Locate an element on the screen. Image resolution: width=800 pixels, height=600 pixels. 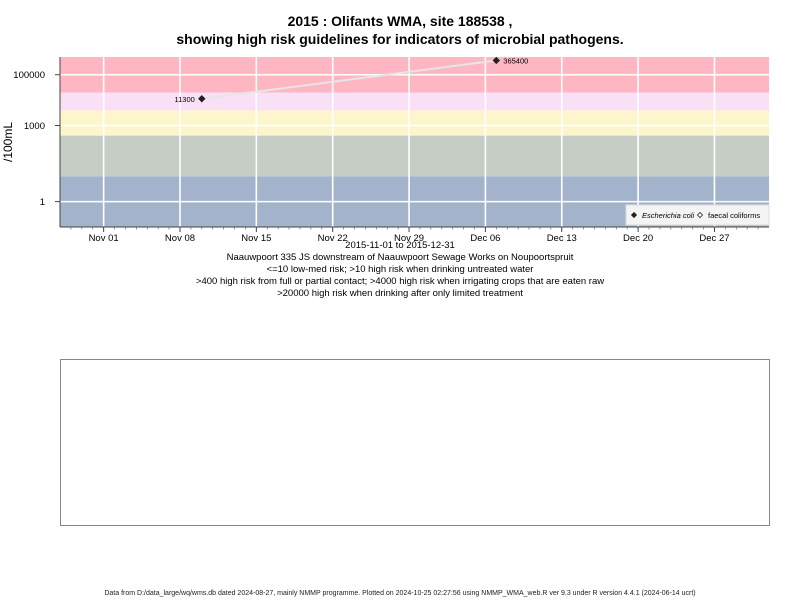
date-range: 2015-11-01 to 2015-12-31 is located at coordinates (400, 245).